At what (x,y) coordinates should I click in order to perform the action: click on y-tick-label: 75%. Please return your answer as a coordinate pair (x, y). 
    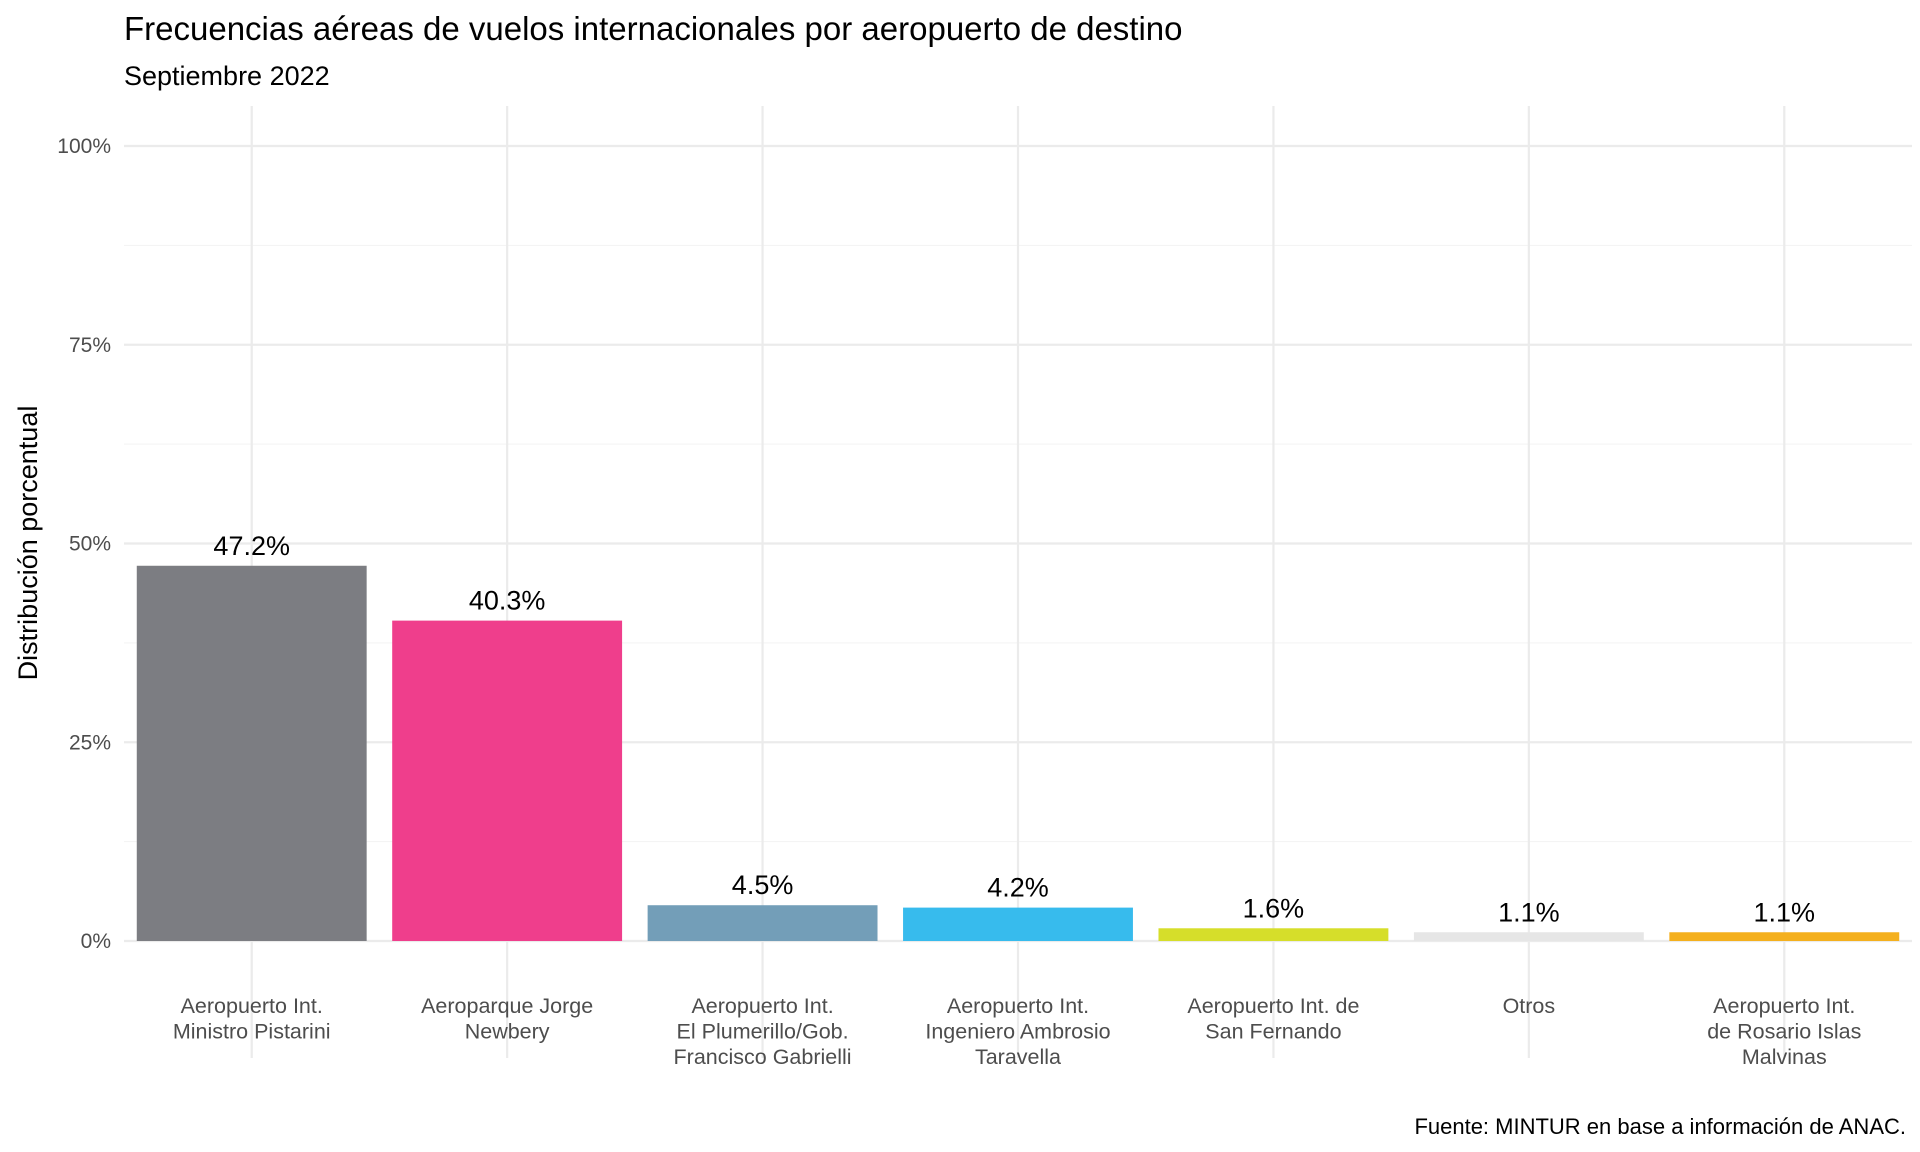
    Looking at the image, I should click on (90, 345).